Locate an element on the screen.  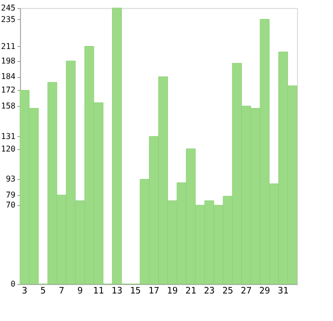
x-tick-label: 3 is located at coordinates (25, 291).